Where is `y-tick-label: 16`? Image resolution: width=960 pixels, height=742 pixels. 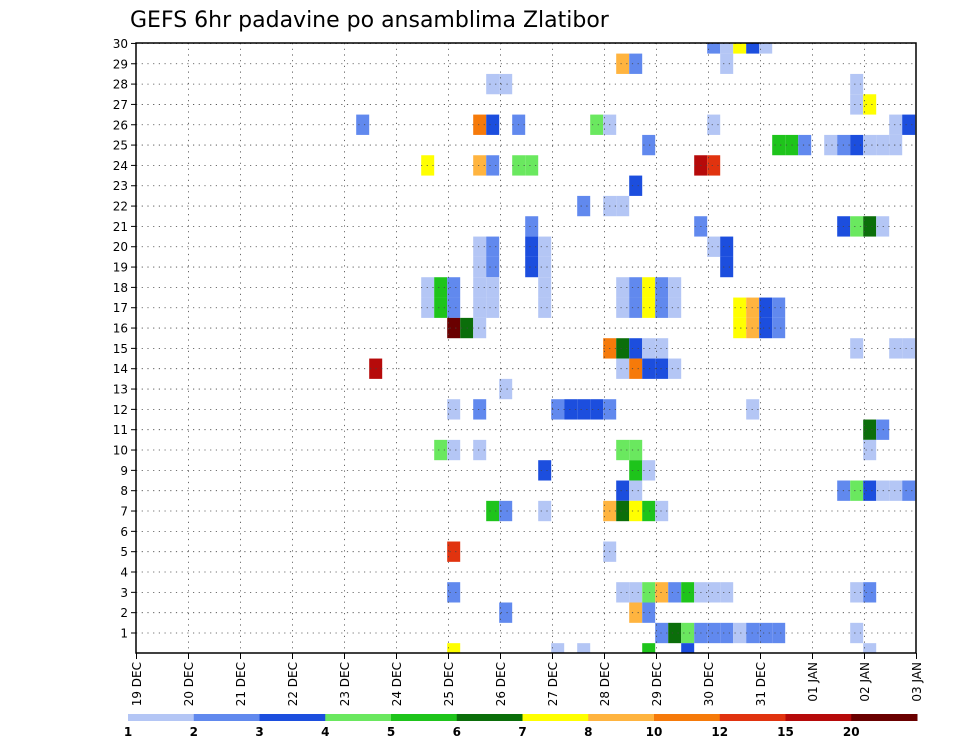
y-tick-label: 16 is located at coordinates (120, 329).